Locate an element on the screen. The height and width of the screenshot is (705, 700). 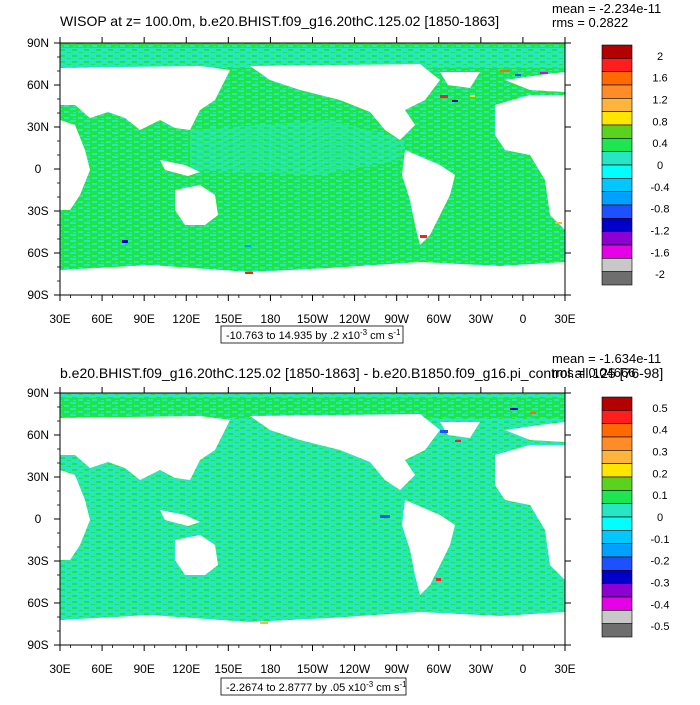
colorbar-label: 0 is located at coordinates (660, 518).